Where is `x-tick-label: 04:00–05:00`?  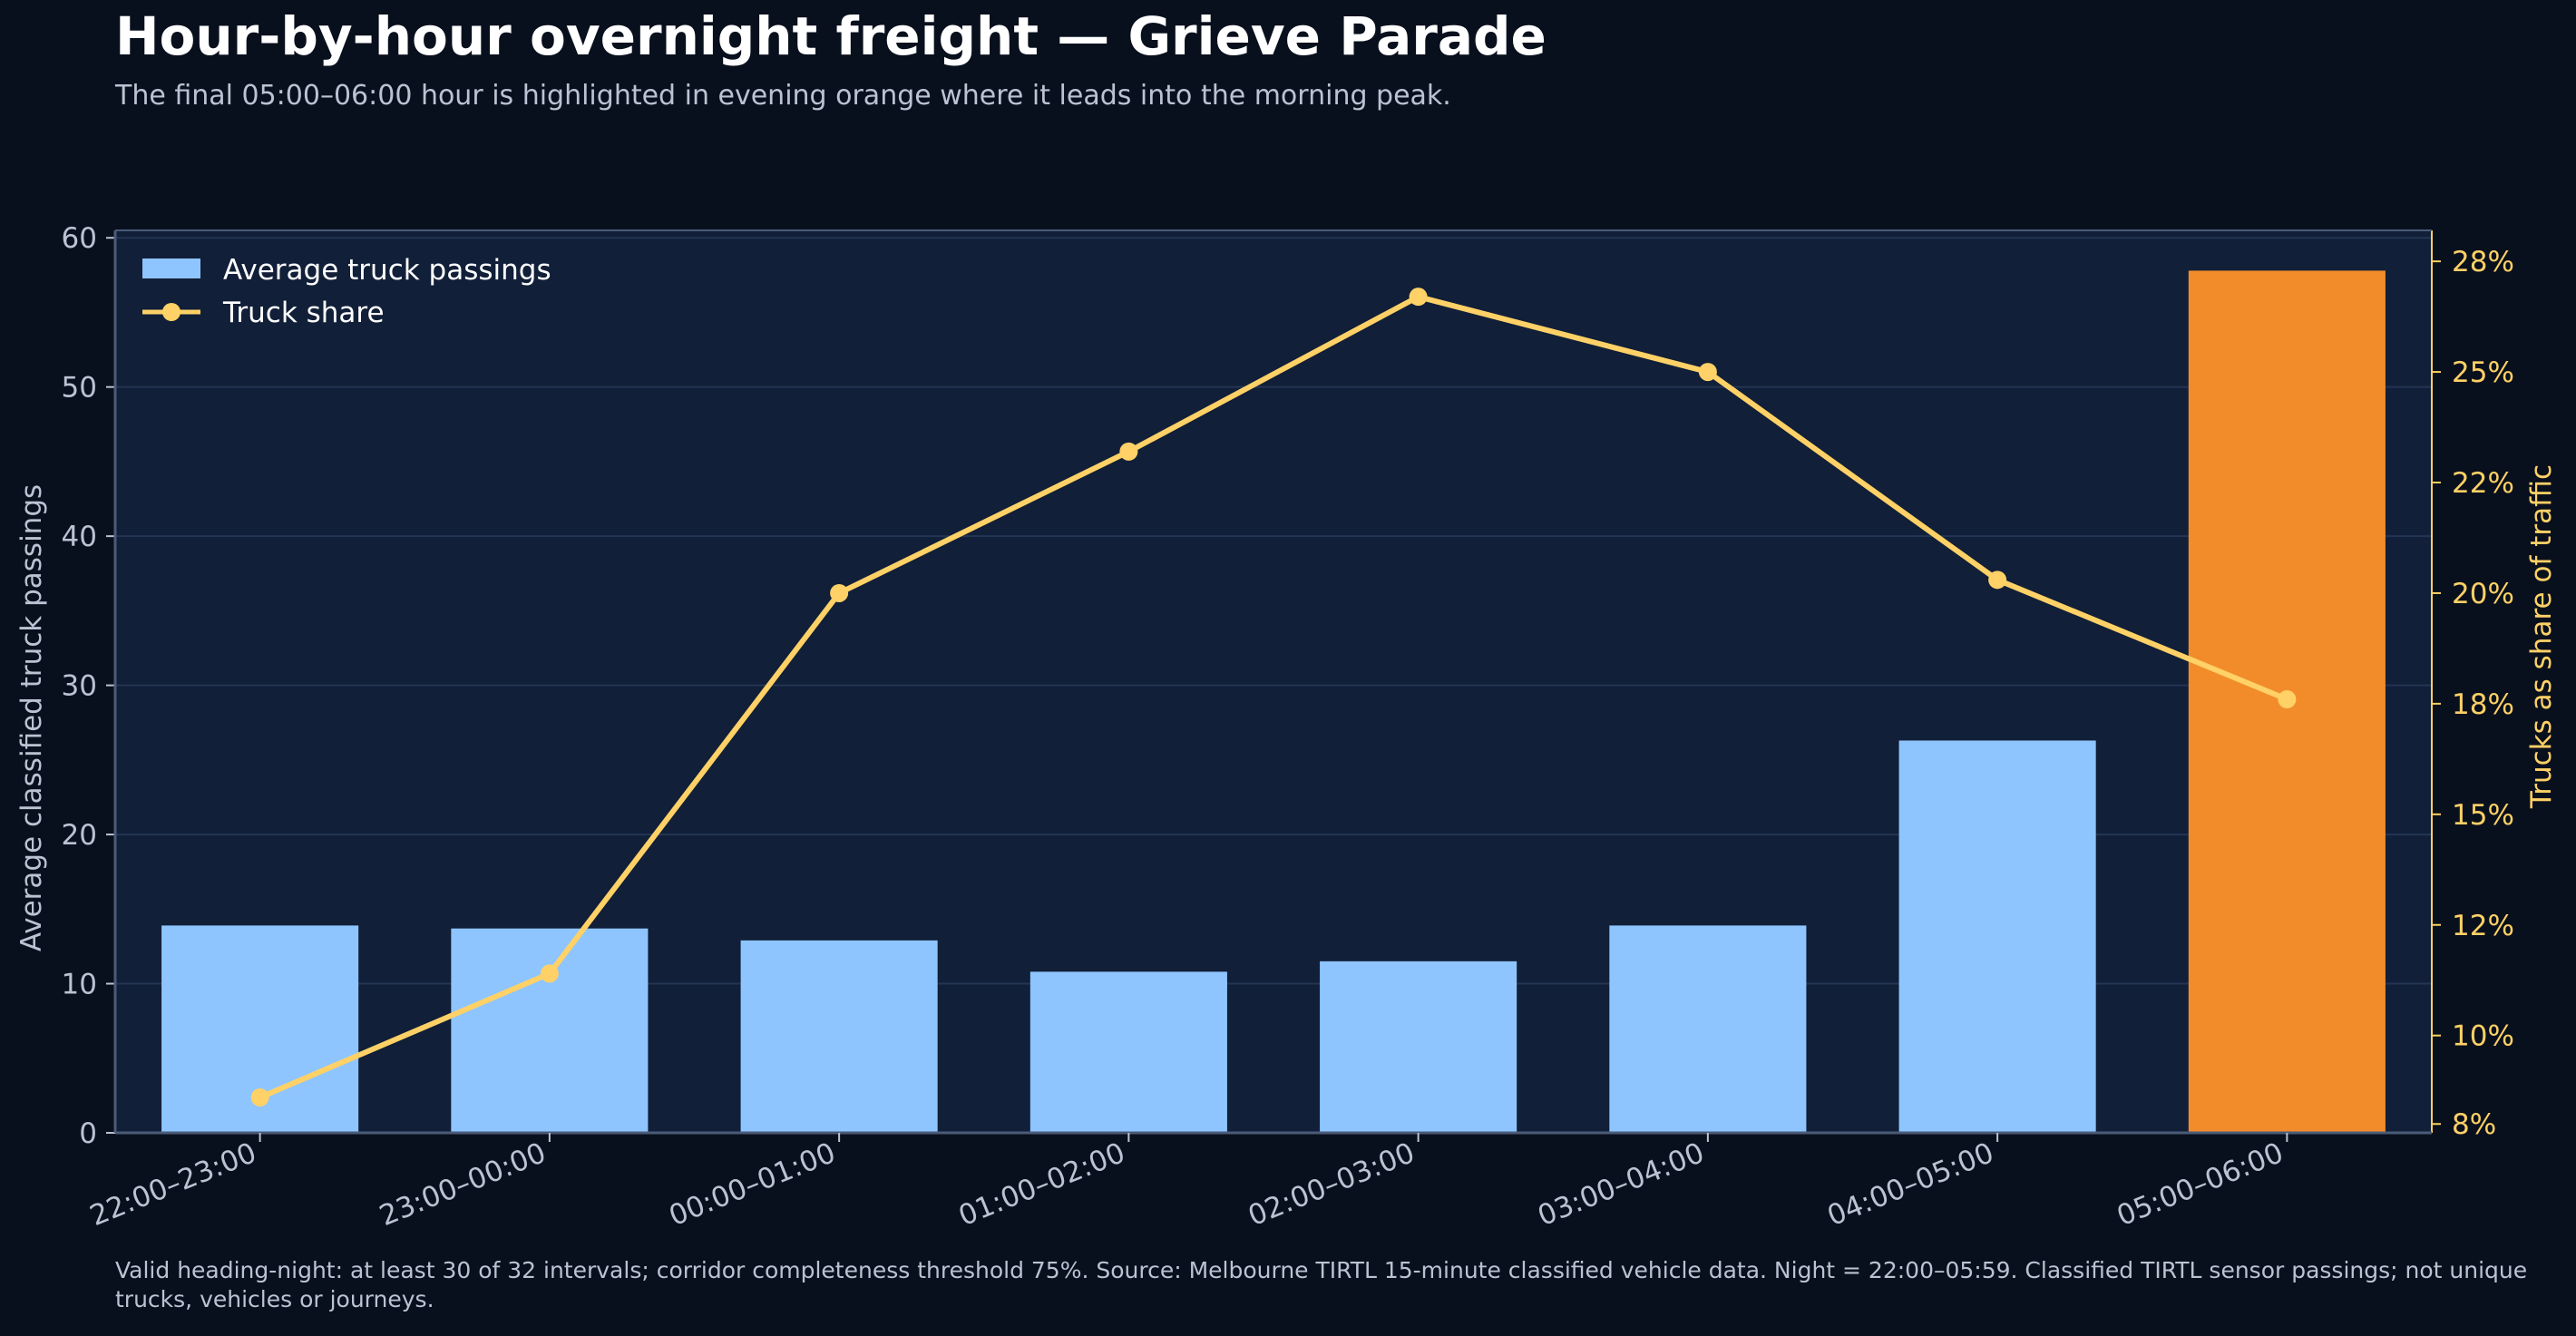 x-tick-label: 04:00–05:00 is located at coordinates (1911, 1184).